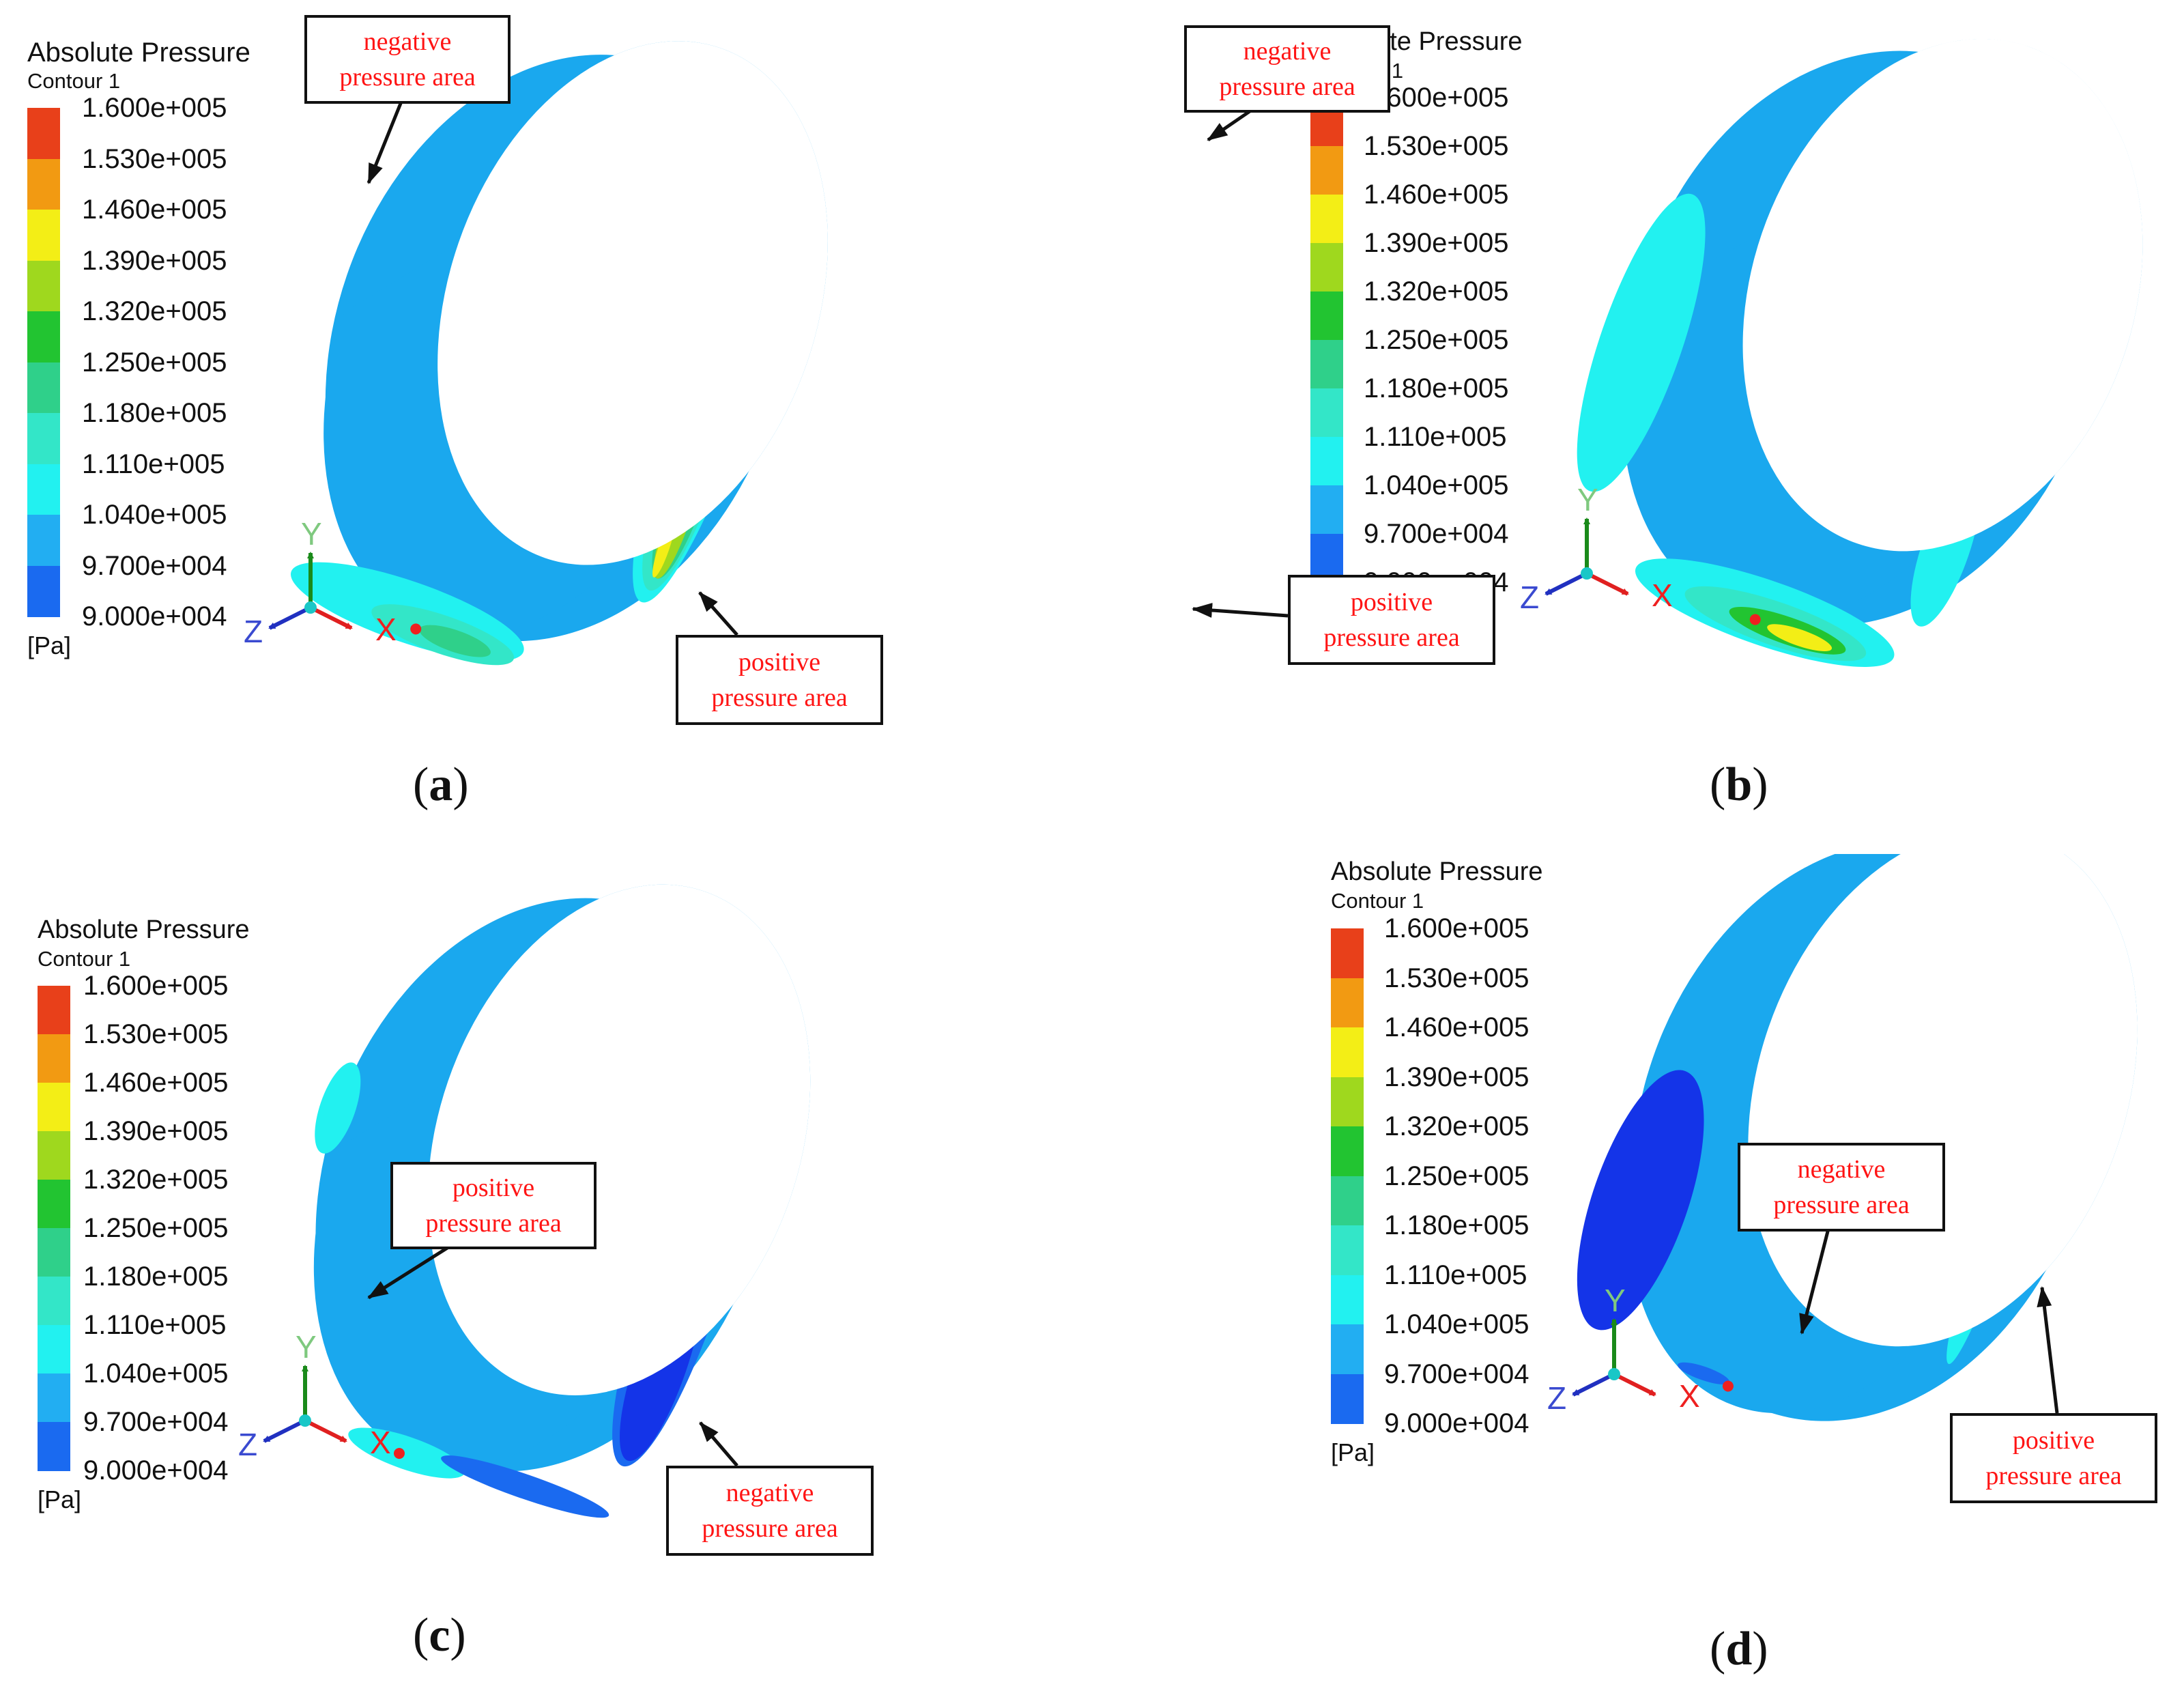 The image size is (2184, 1708). What do you see at coordinates (1739, 1649) in the screenshot?
I see `panel-caption: (d)` at bounding box center [1739, 1649].